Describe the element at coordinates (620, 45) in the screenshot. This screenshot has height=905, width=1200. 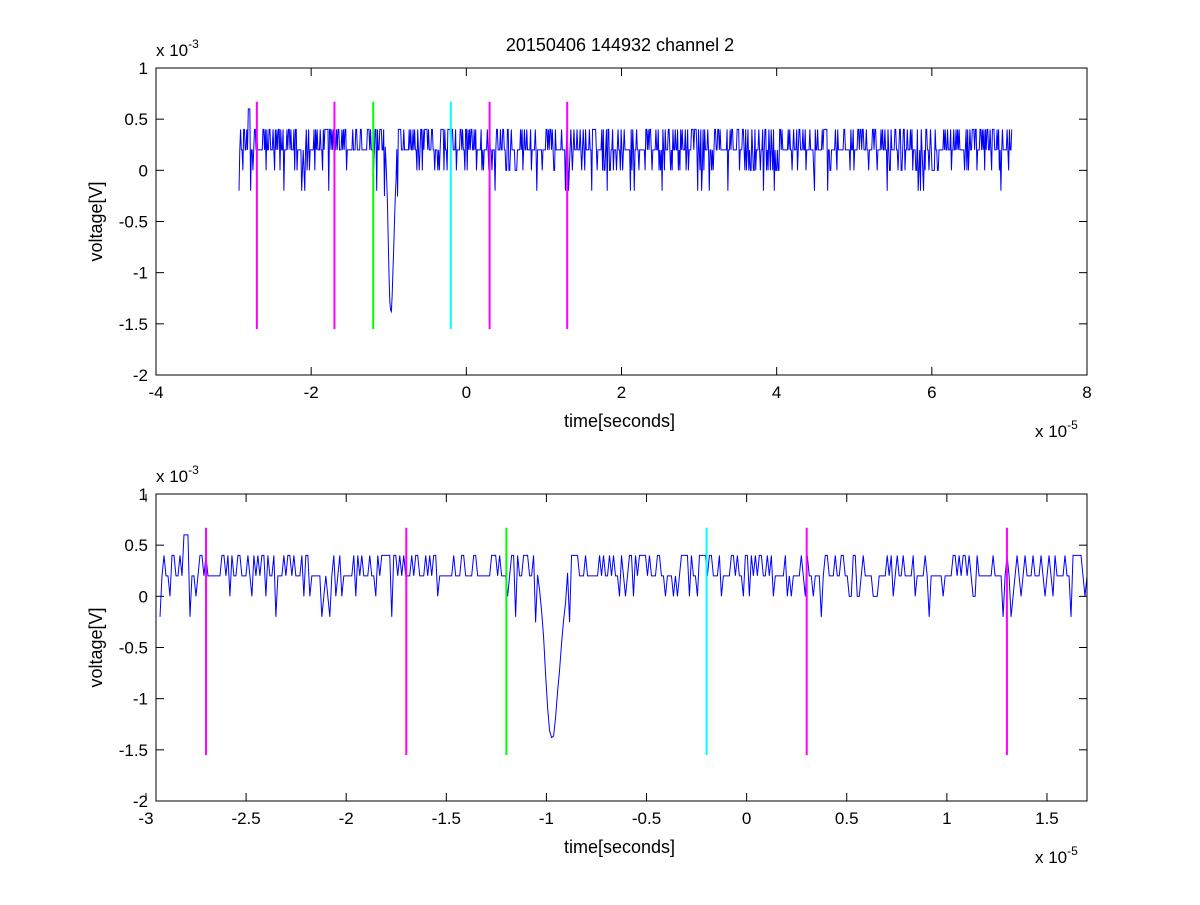
I see `chart-title: 20150406 144932 channel 2` at that location.